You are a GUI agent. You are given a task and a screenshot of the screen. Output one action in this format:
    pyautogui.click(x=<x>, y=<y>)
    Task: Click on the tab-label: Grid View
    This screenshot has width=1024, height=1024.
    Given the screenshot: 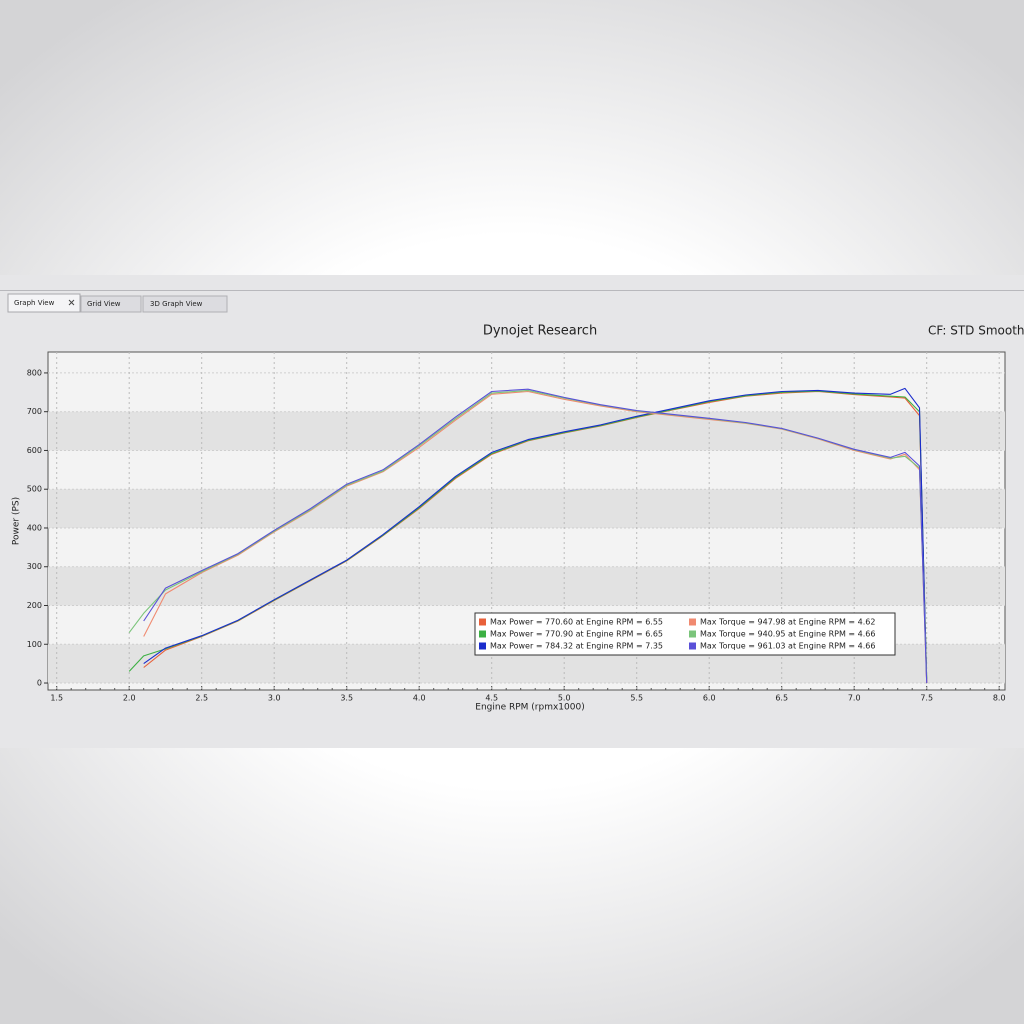 What is the action you would take?
    pyautogui.click(x=104, y=304)
    